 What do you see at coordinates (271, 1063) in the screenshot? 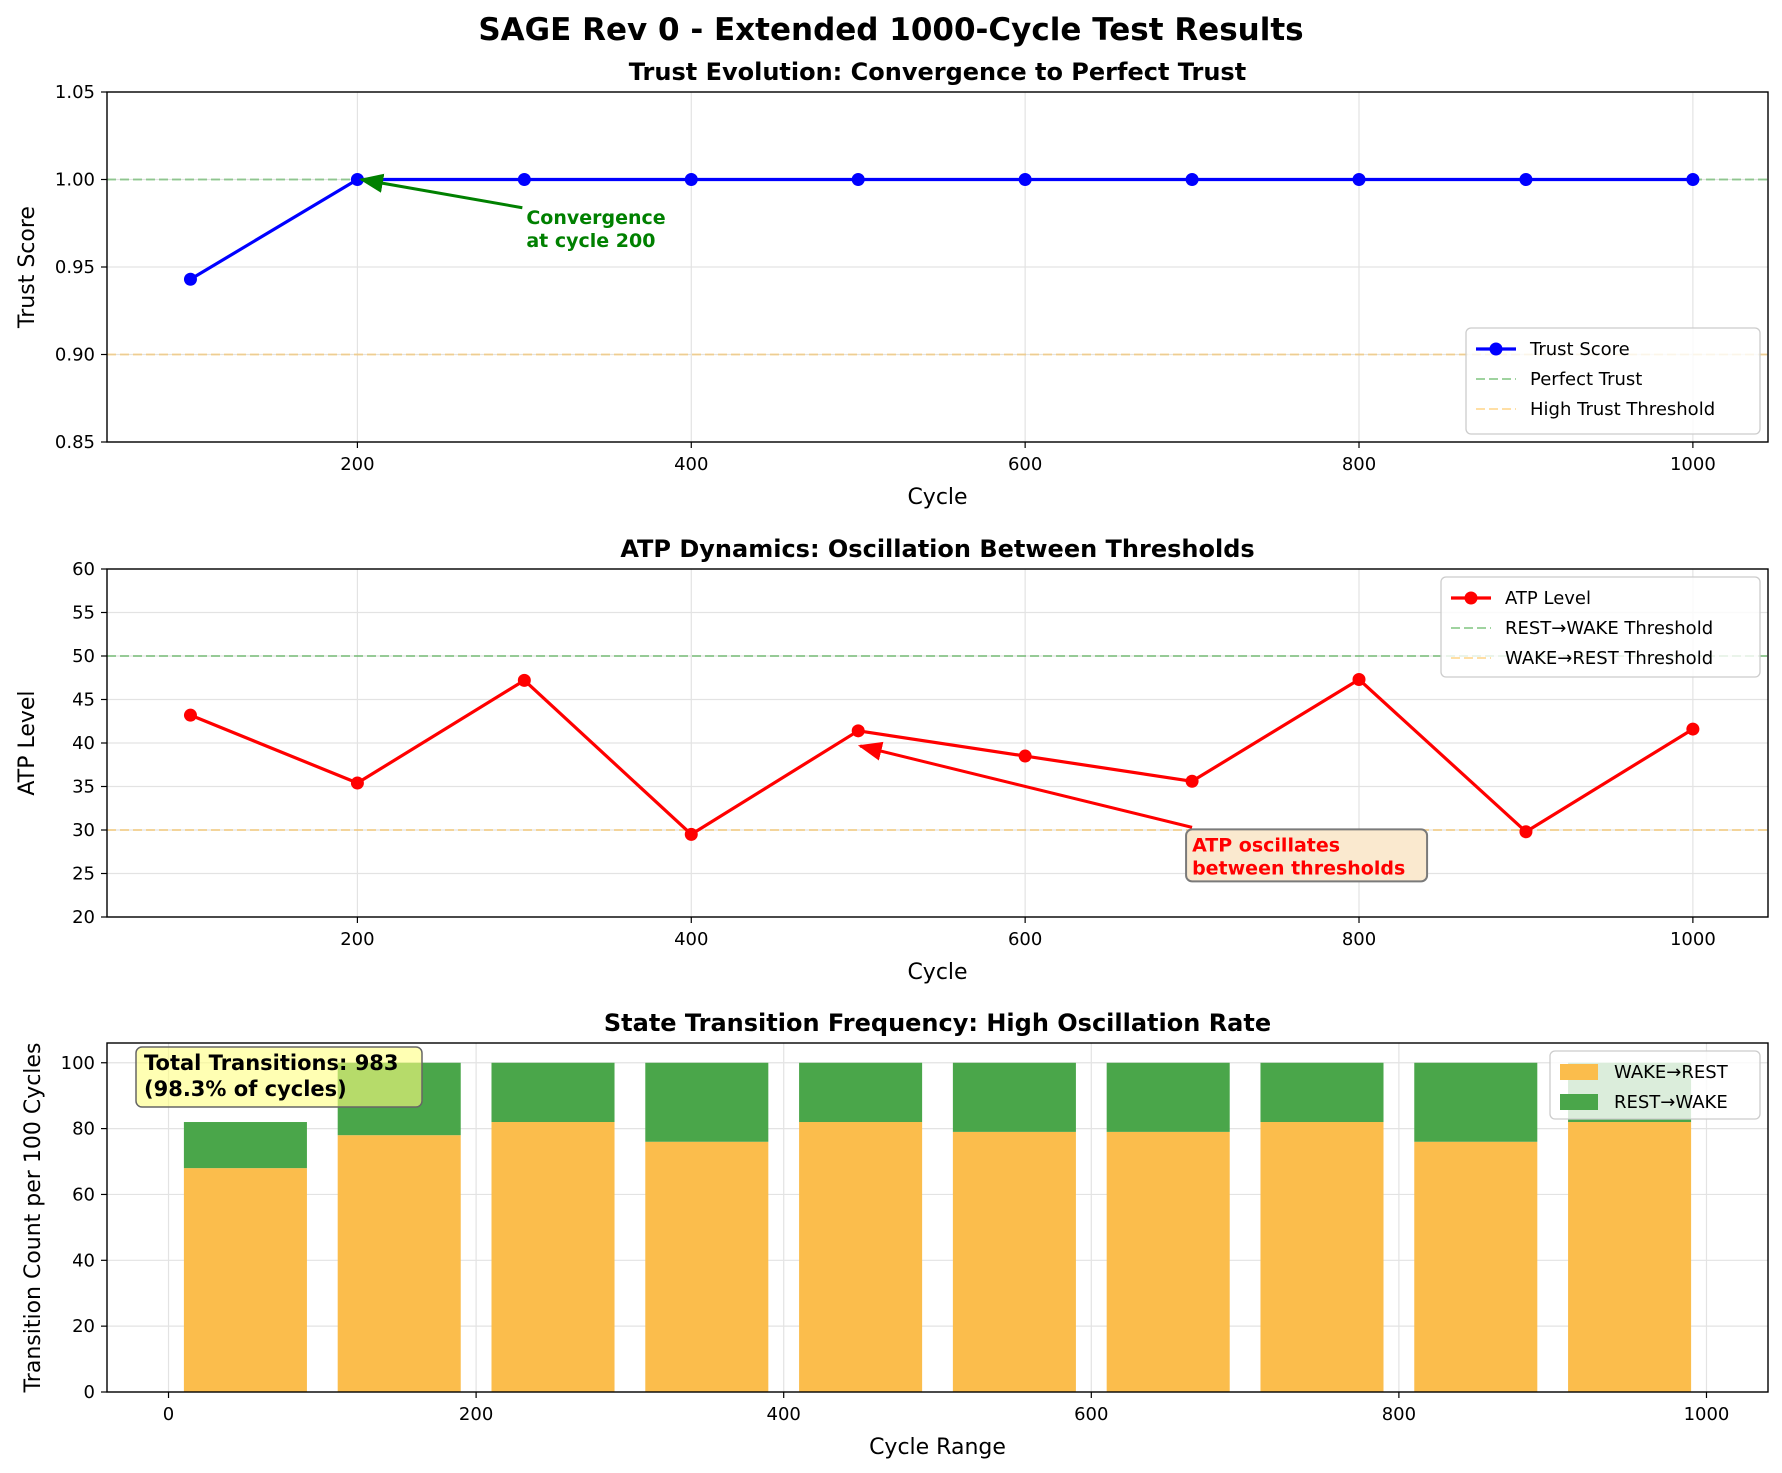
I see `summary-text: Total Transitions: 983` at bounding box center [271, 1063].